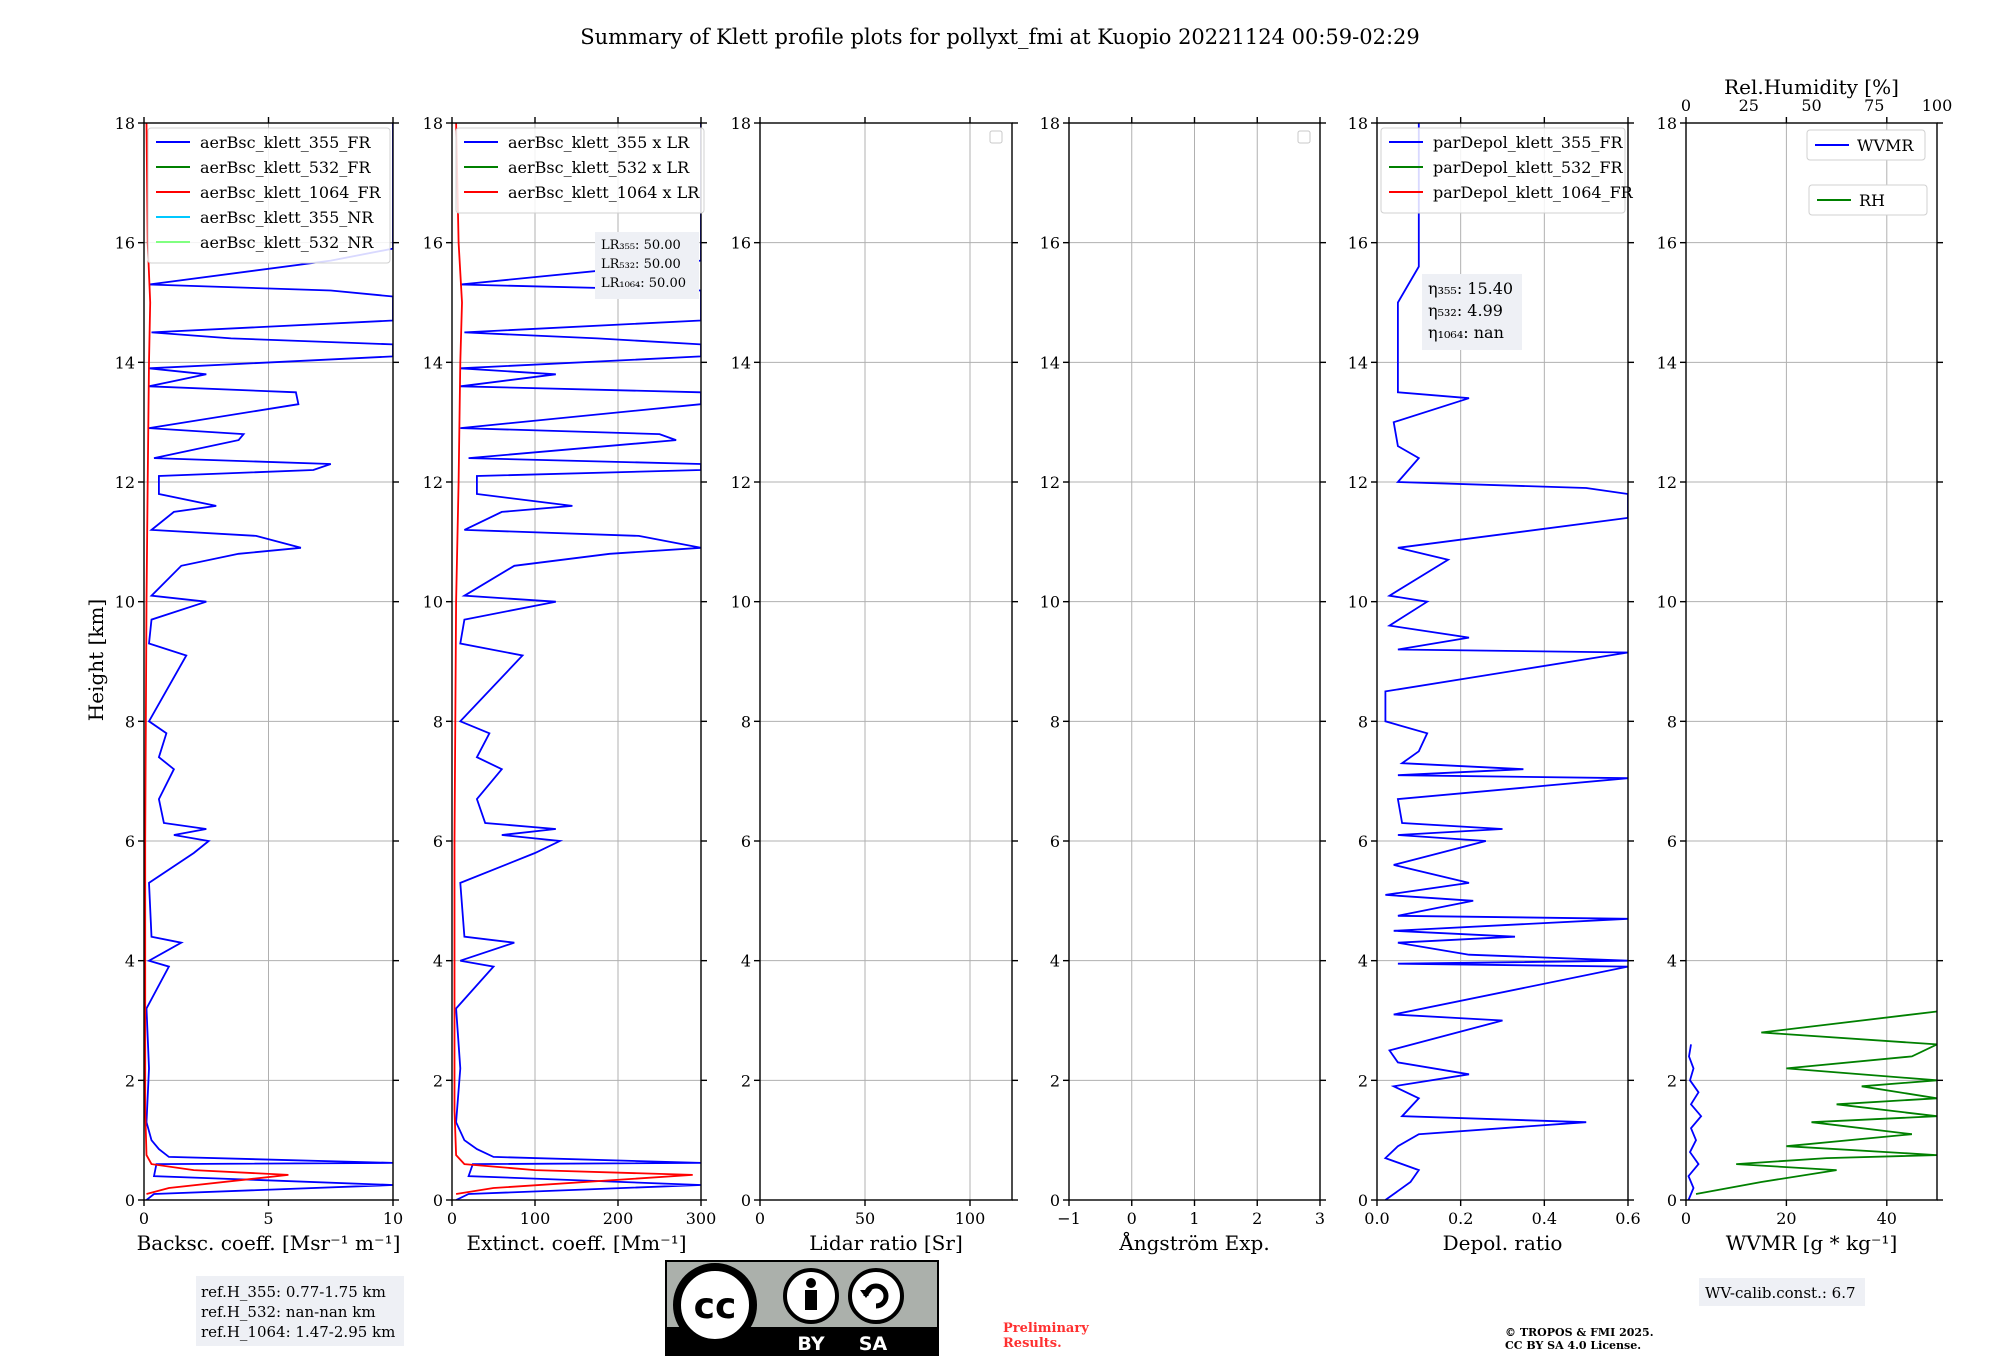  Describe the element at coordinates (1032, 1343) in the screenshot. I see `preliminary-label-2: Results.` at that location.